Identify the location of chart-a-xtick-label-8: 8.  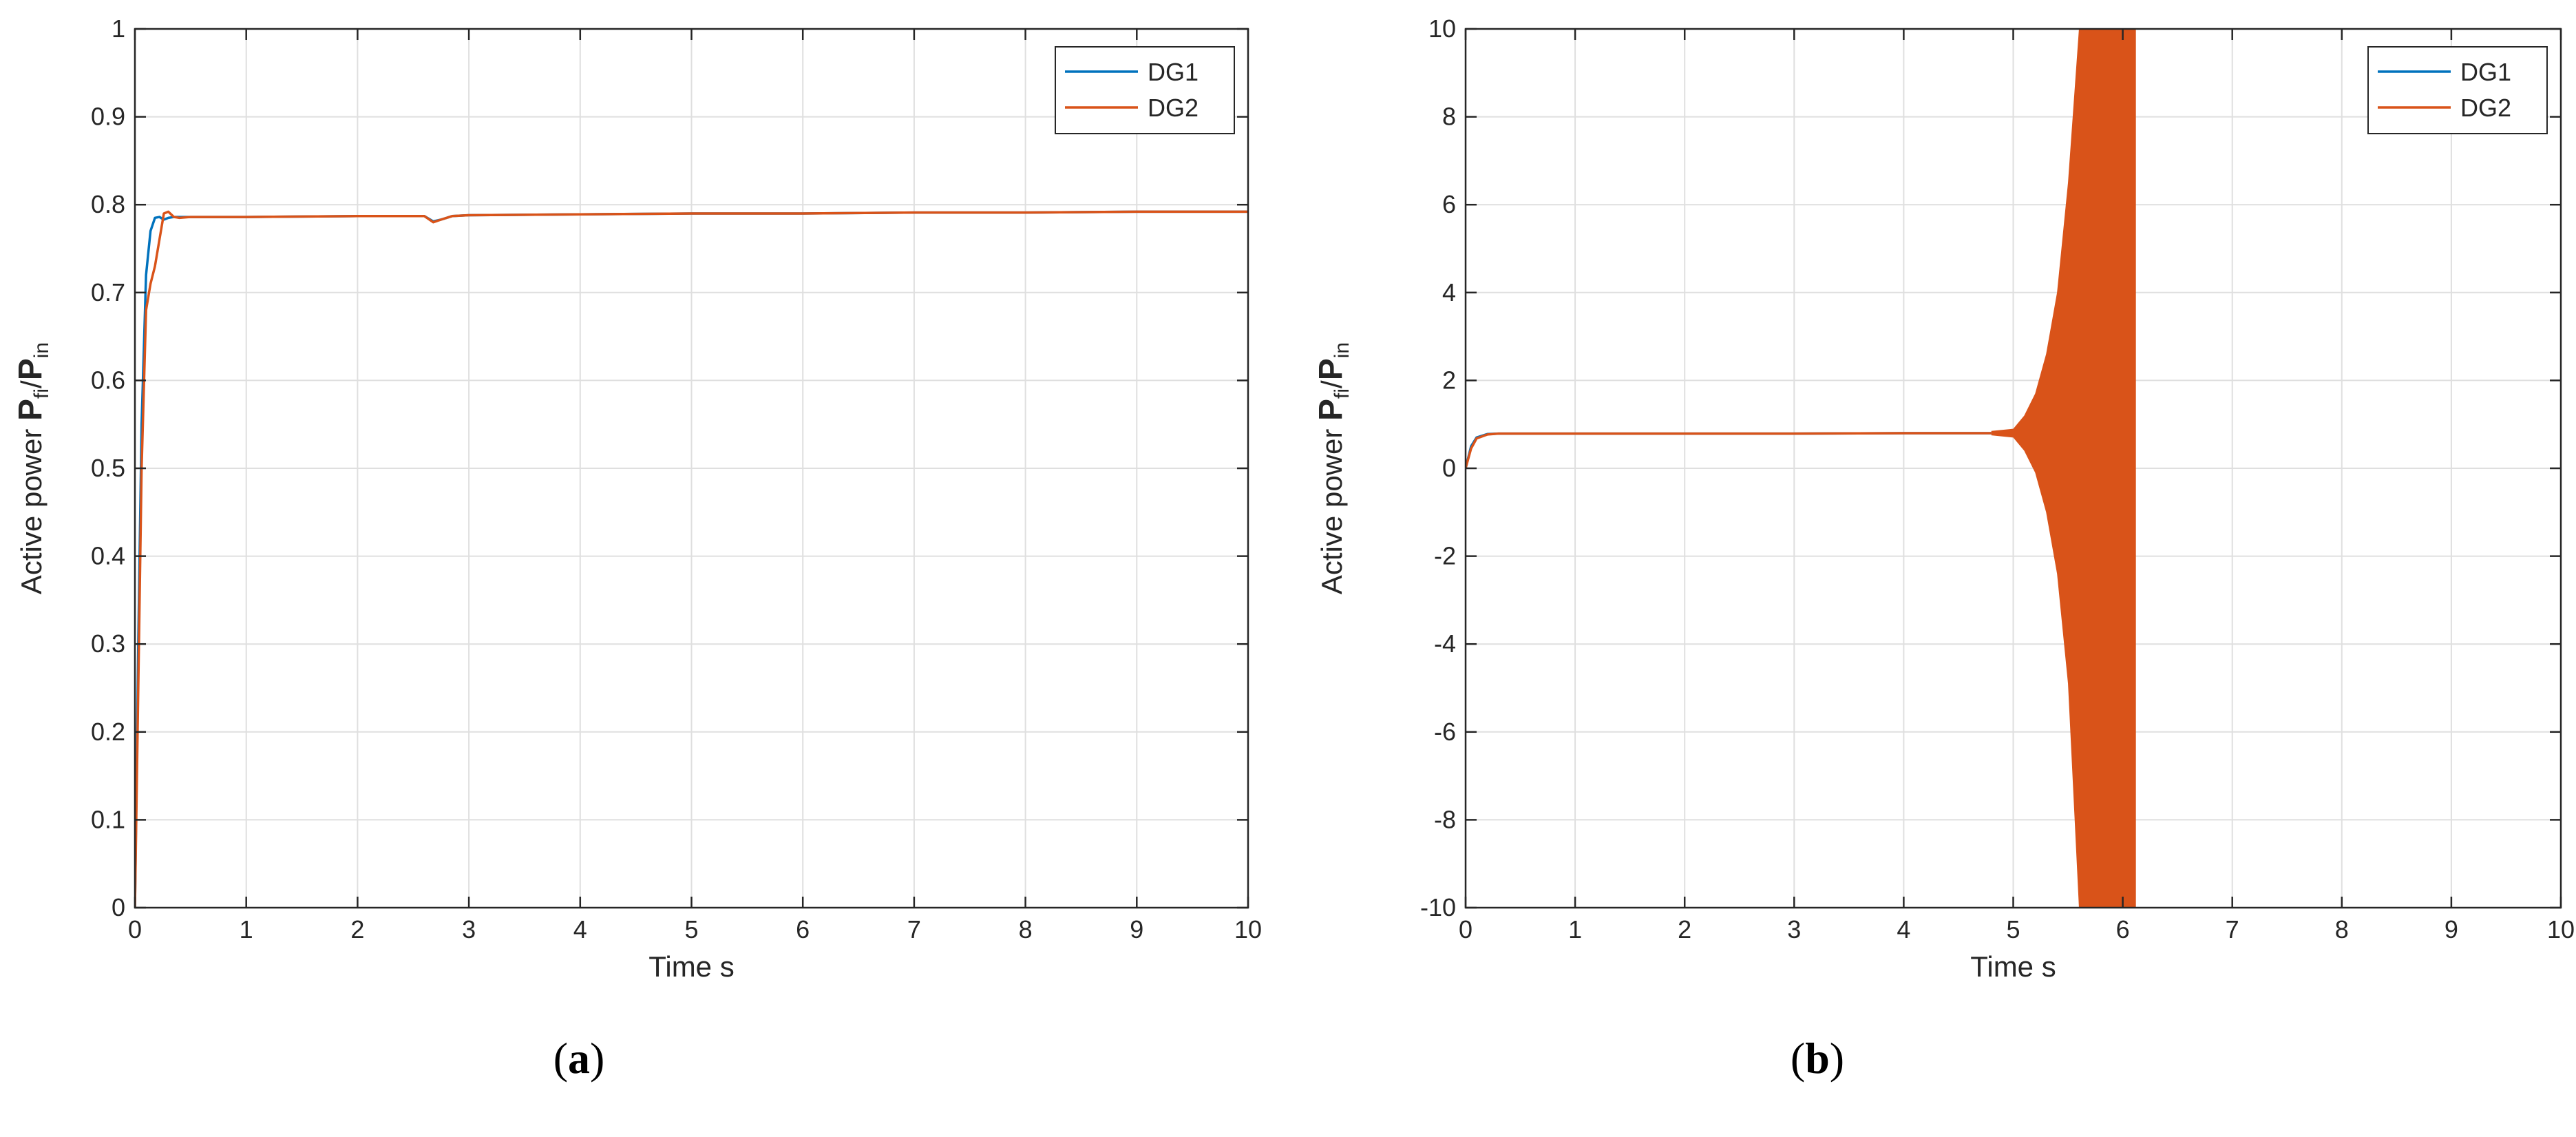
(1026, 929).